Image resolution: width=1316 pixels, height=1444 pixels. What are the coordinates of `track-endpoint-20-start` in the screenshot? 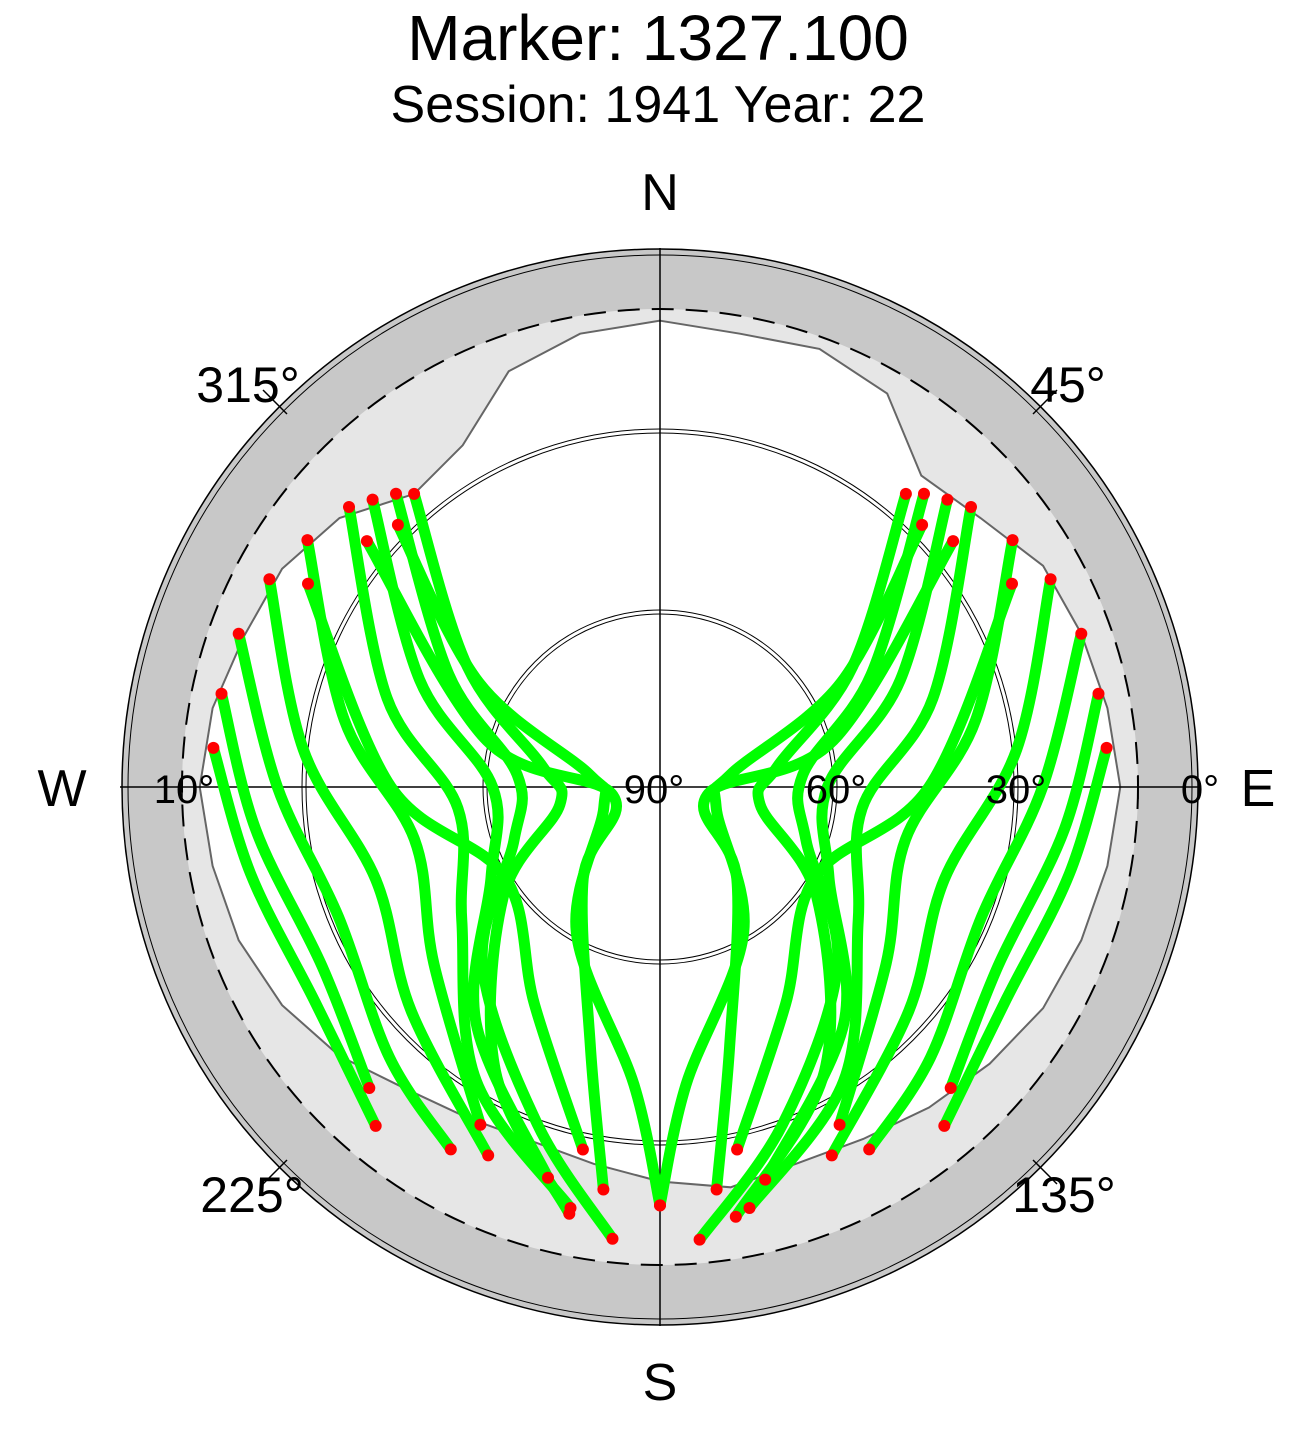 It's located at (397, 524).